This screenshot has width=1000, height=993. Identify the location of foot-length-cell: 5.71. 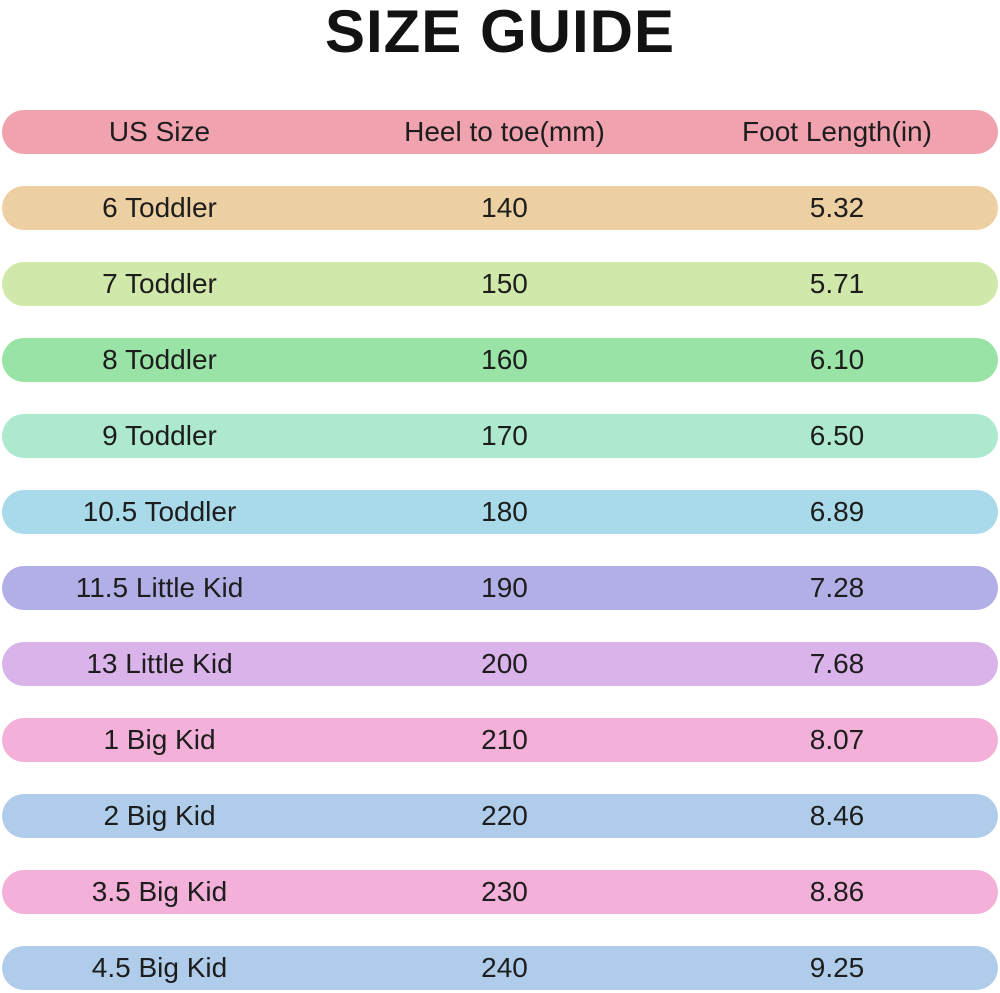
(837, 283).